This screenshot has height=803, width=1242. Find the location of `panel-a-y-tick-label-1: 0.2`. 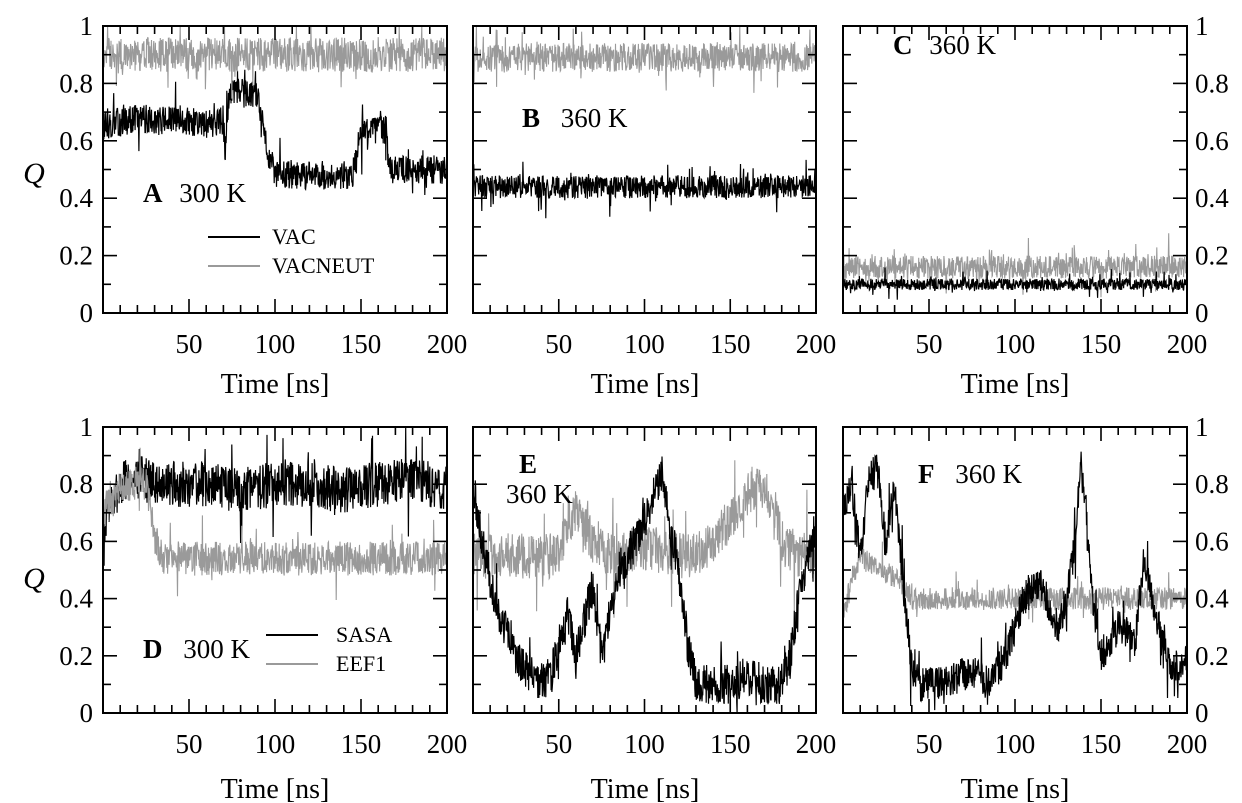

panel-a-y-tick-label-1: 0.2 is located at coordinates (76, 256).